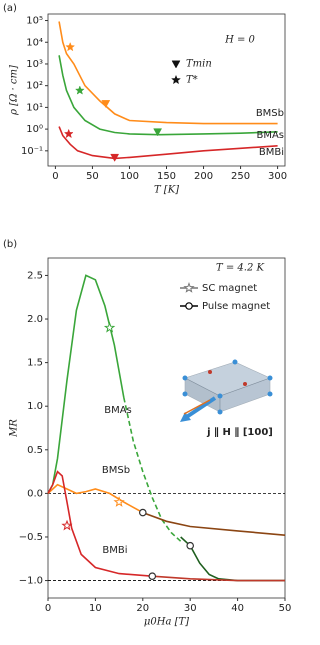 This screenshot has width=320, height=645. Describe the element at coordinates (35, 450) in the screenshot. I see `y-tick-label: 0.5` at that location.